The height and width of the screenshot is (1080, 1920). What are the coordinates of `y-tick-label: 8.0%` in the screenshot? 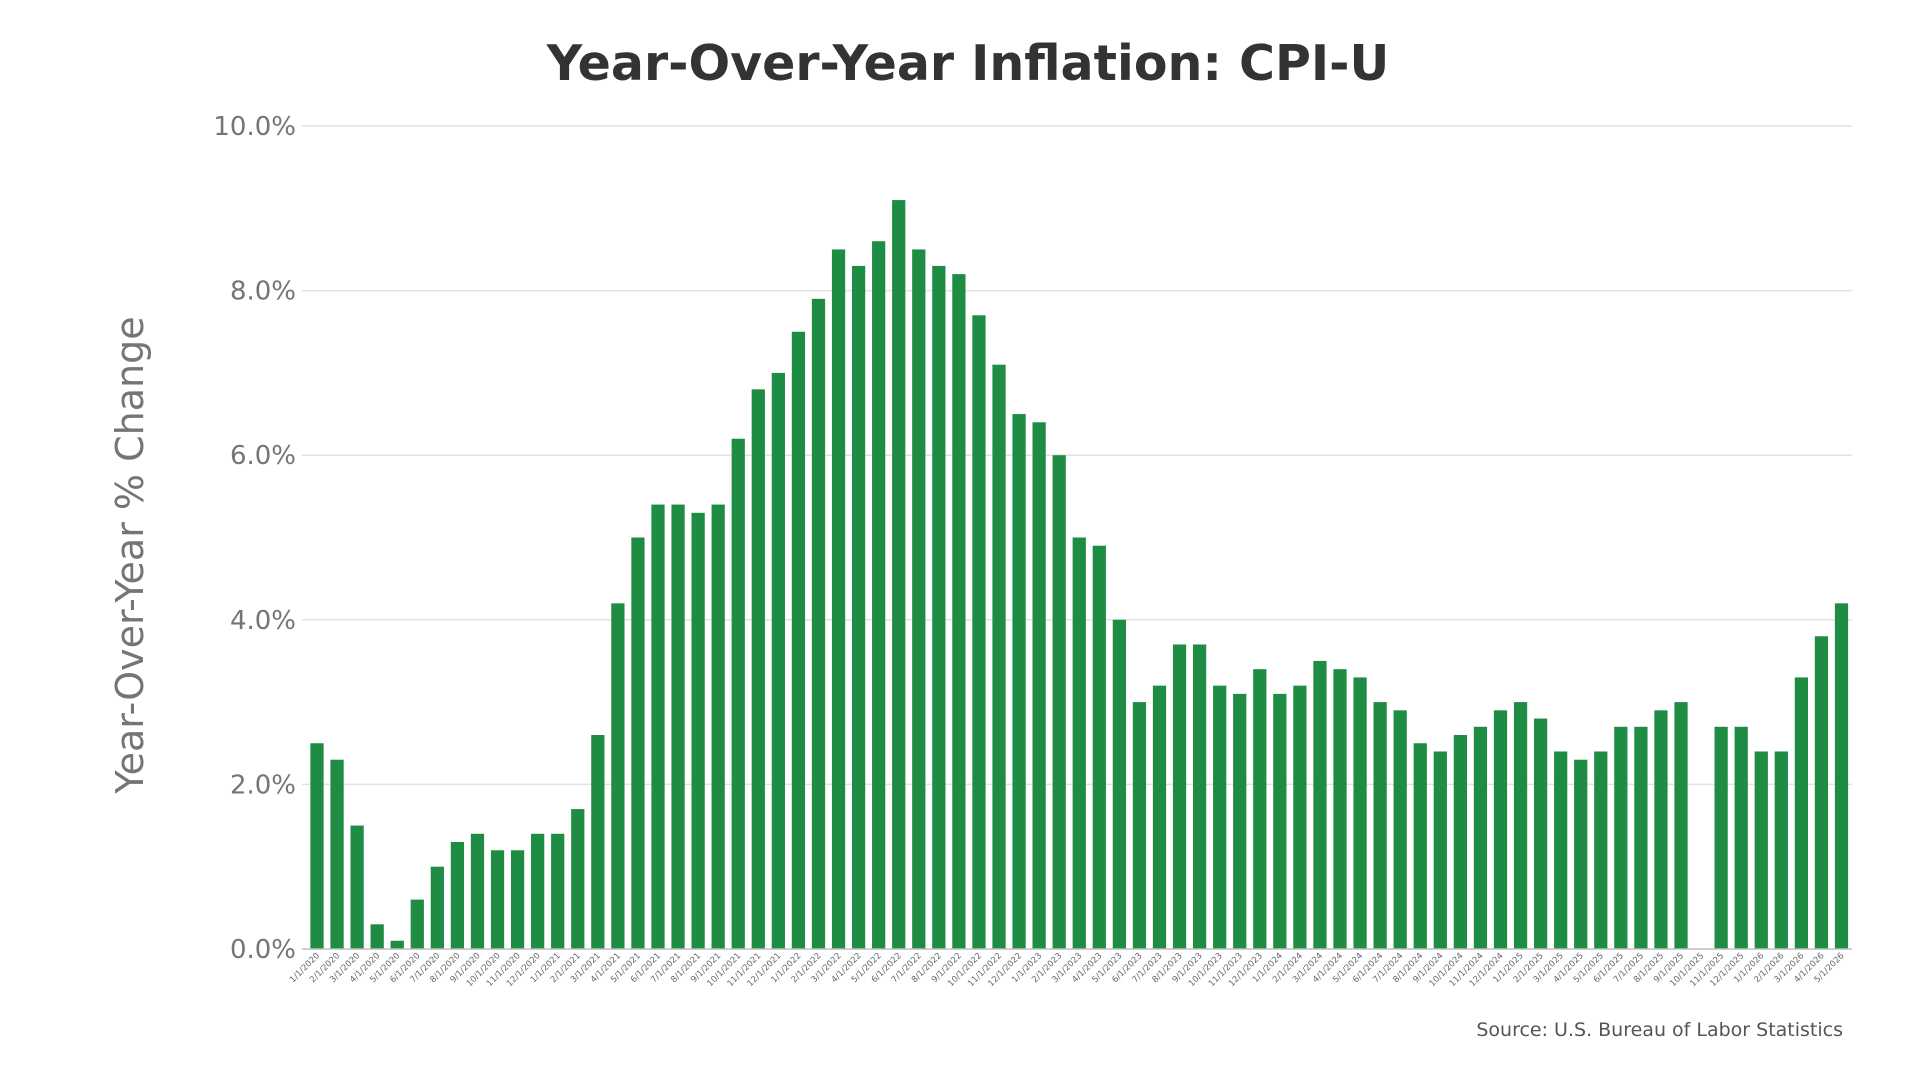 It's located at (263, 292).